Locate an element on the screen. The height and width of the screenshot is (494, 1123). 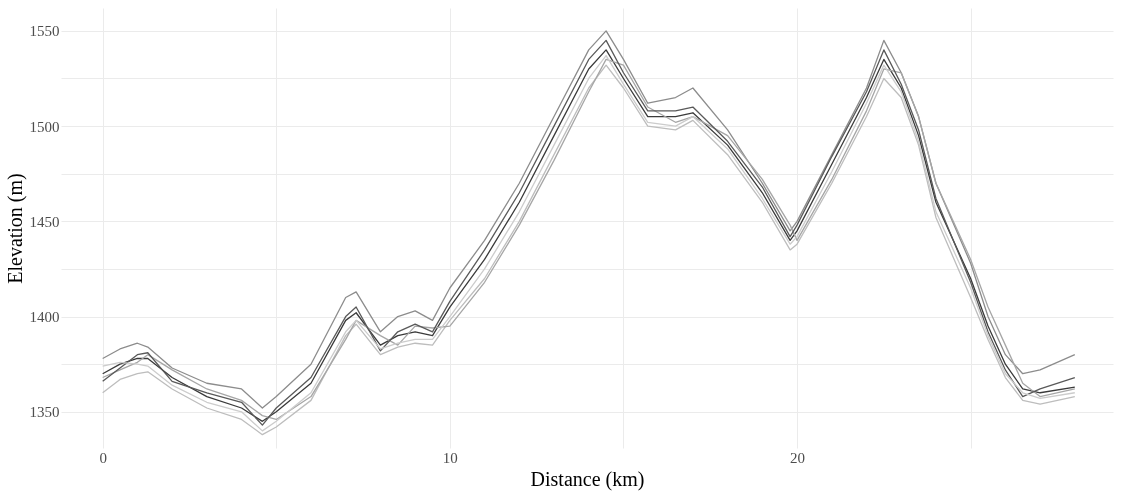
y-axis-title: Elevation (m) is located at coordinates (15, 228).